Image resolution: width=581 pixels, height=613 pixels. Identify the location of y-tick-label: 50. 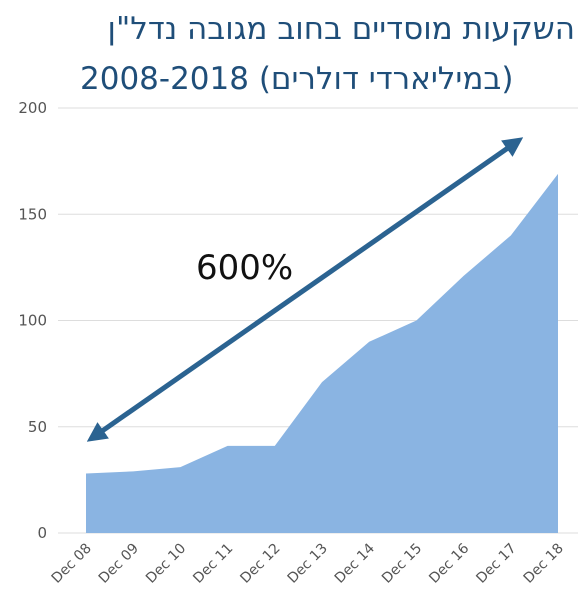
(37, 427).